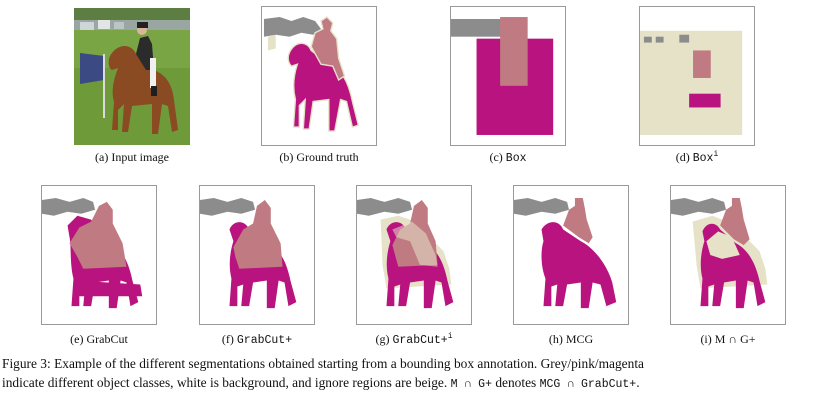 Image resolution: width=822 pixels, height=402 pixels. Describe the element at coordinates (414, 339) in the screenshot. I see `panel-g-caption: (g) GrabCut+i` at that location.